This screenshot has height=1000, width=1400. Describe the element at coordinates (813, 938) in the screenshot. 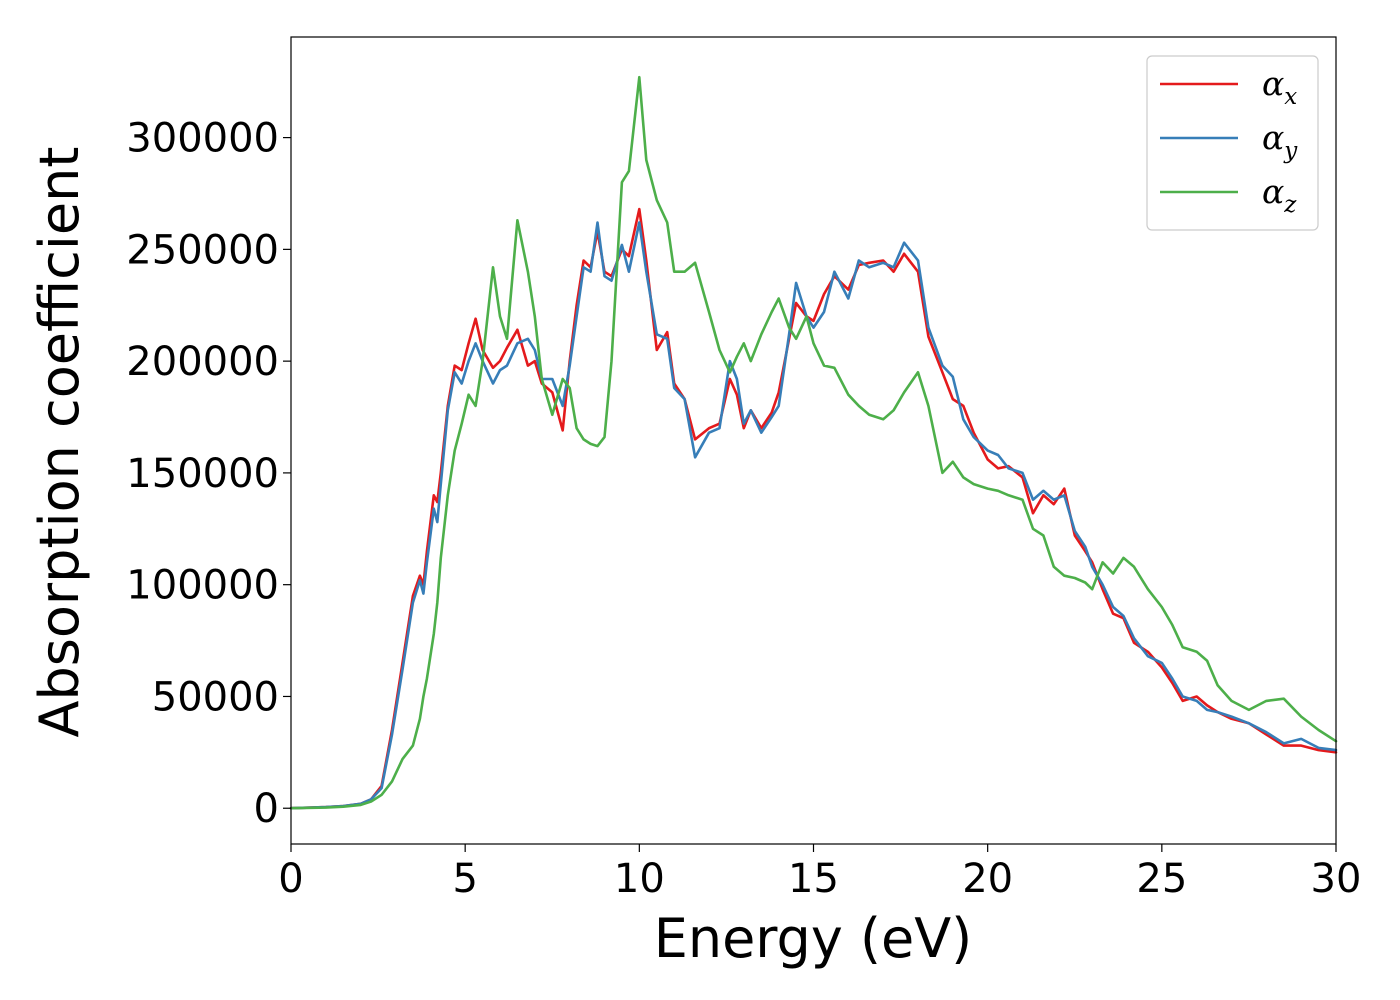

I see `x-axis-title: Energy (eV)` at that location.